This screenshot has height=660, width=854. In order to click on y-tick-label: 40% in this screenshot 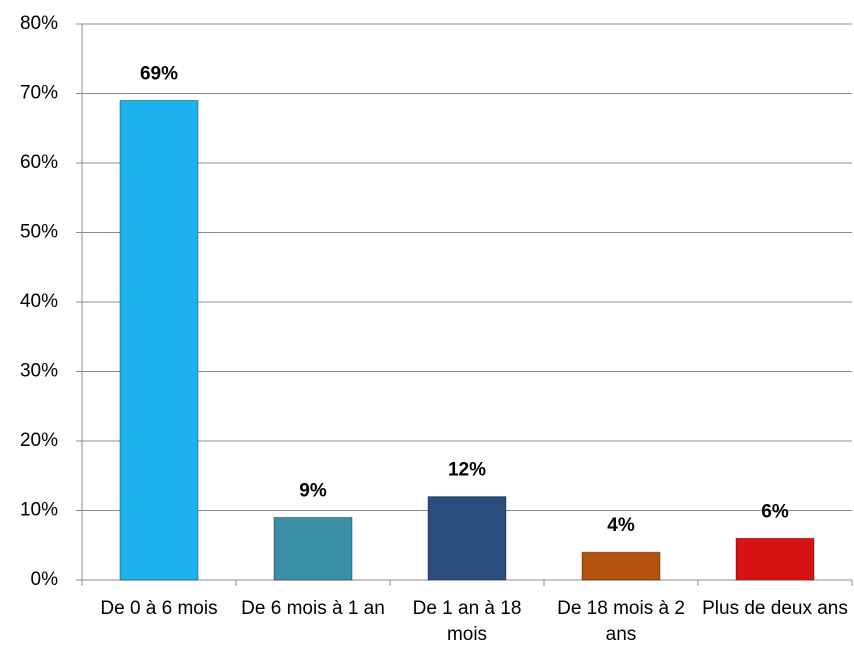, I will do `click(39, 301)`.